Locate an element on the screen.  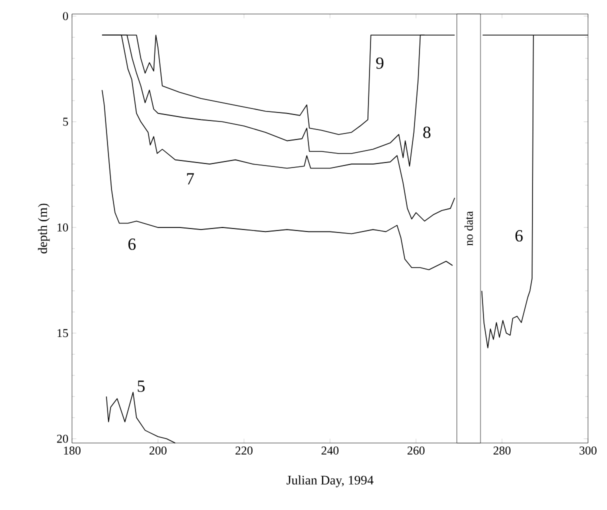
y-tick-label: 20 is located at coordinates (62, 438).